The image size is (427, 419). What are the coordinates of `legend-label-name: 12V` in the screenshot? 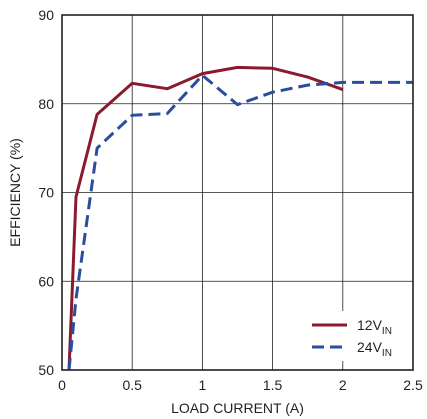 It's located at (370, 325).